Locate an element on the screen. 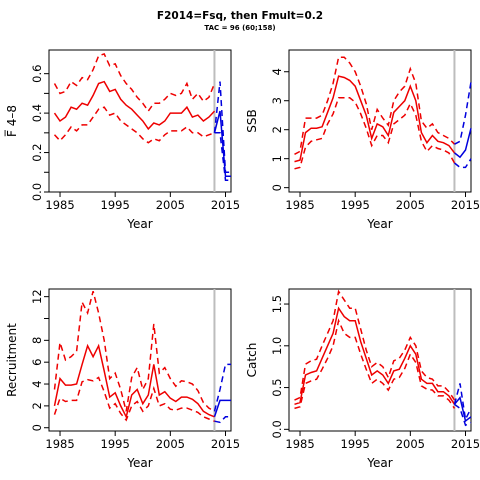 The height and width of the screenshot is (480, 480). y-axis-label: Catch is located at coordinates (252, 360).